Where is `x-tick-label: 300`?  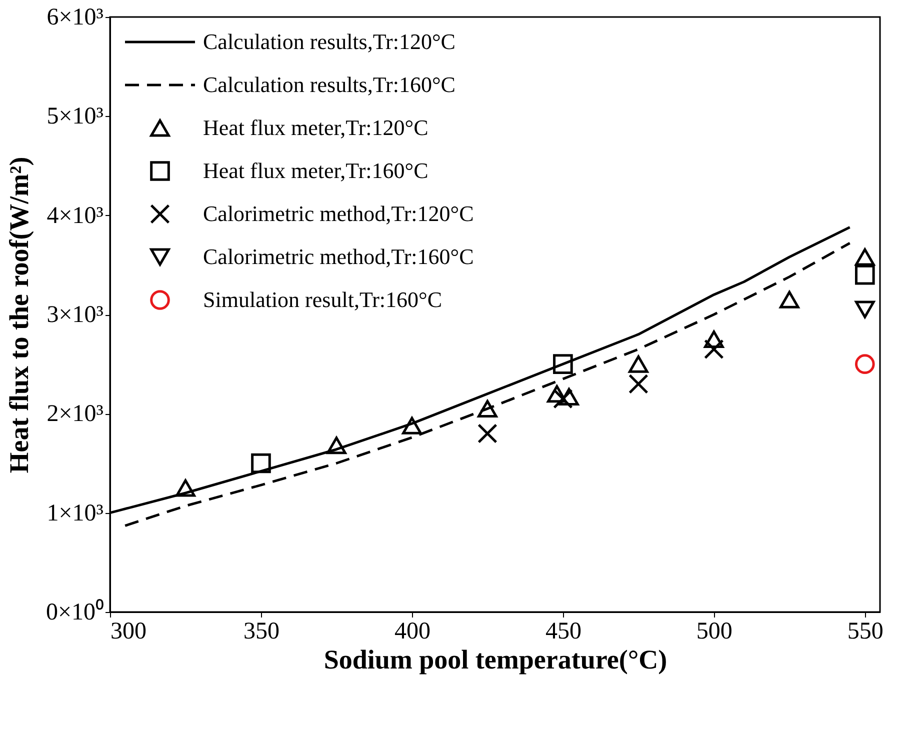
x-tick-label: 300 is located at coordinates (128, 631).